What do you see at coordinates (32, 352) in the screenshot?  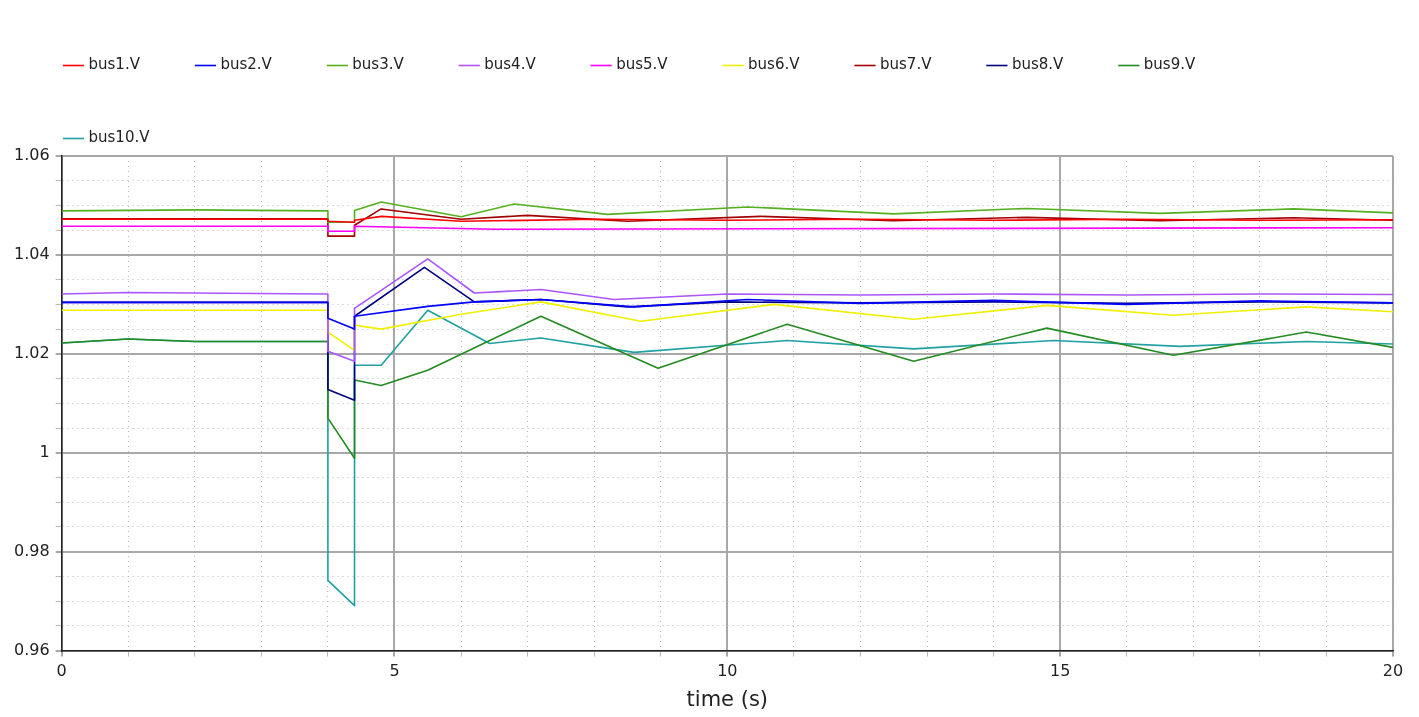 I see `y-tick-label: 1.02` at bounding box center [32, 352].